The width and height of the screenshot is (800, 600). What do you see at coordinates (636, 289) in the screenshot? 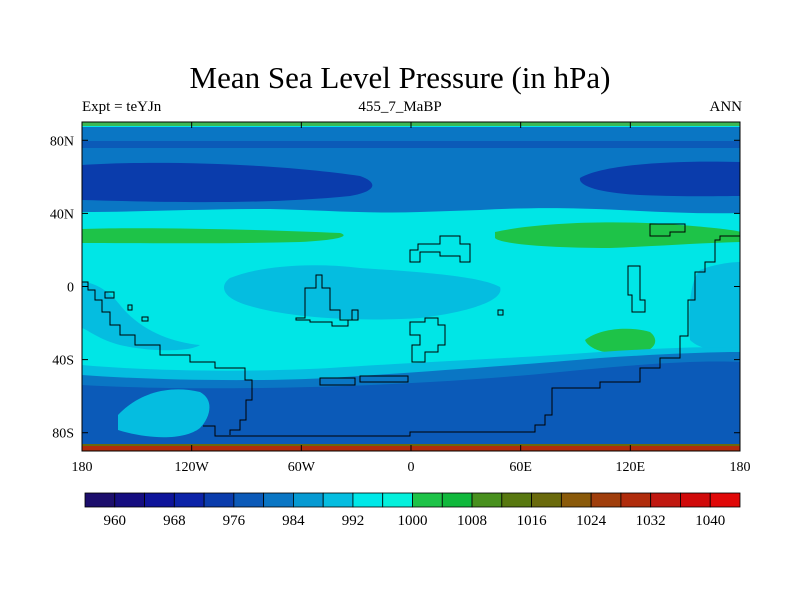
I see `coastline-east-peninsula` at bounding box center [636, 289].